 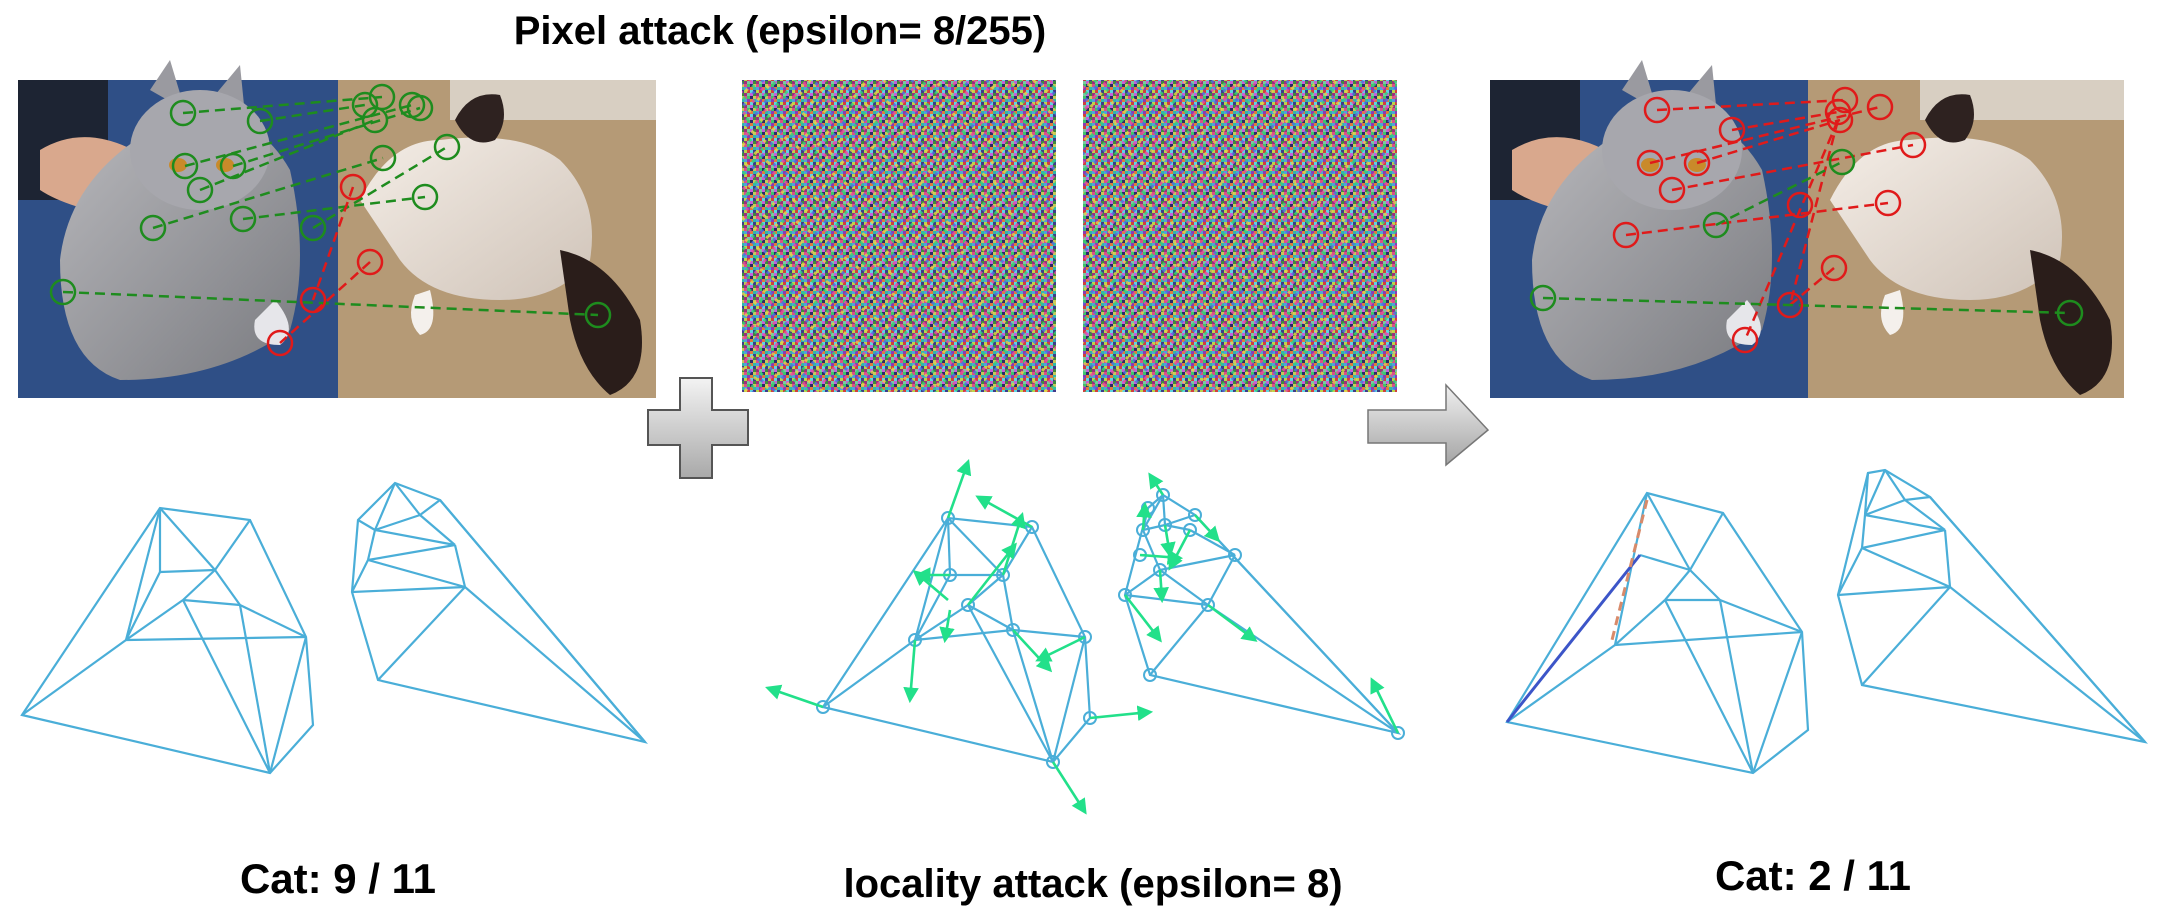 I want to click on attacked-mesh-right, so click(x=1992, y=606).